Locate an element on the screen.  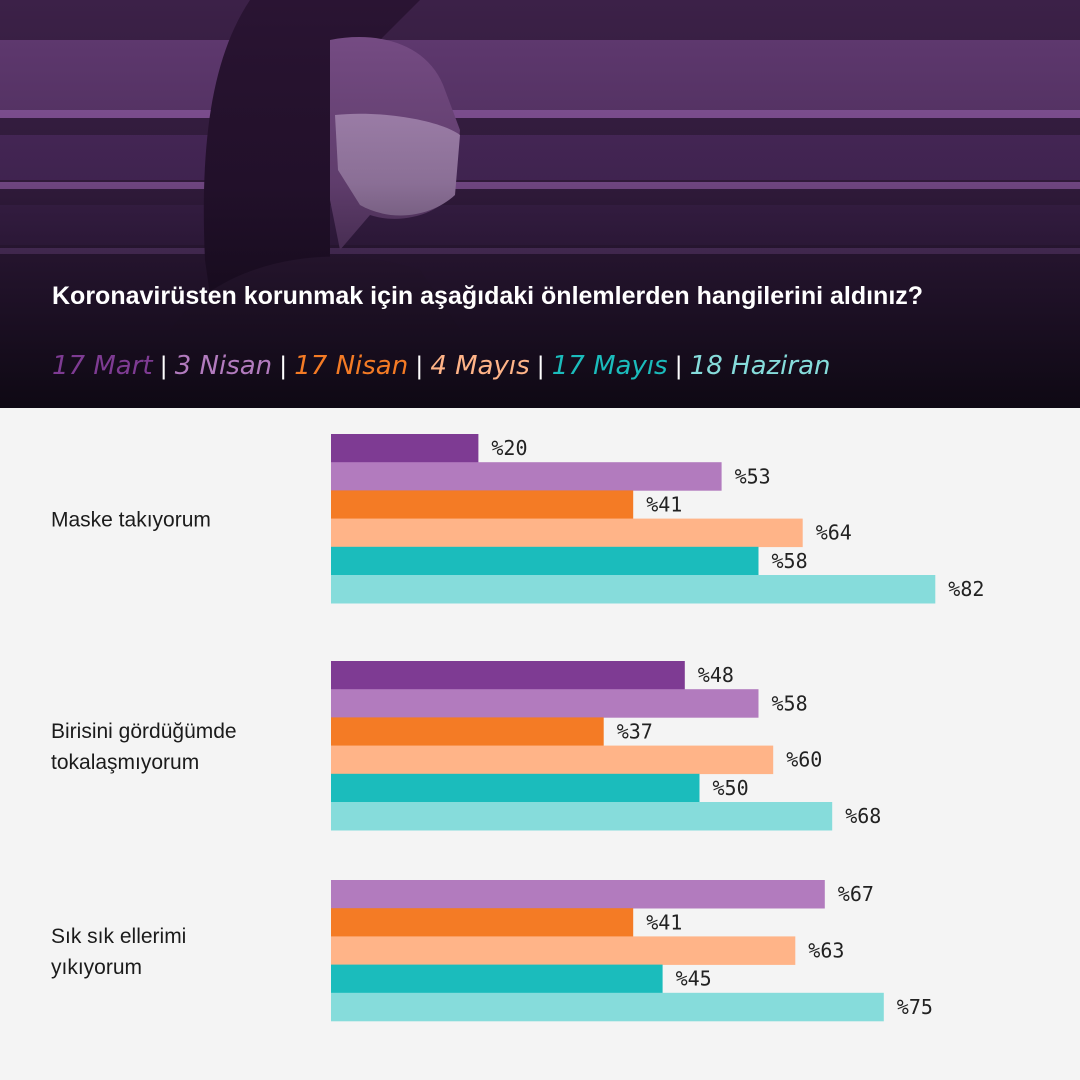
data-label: %63 is located at coordinates (826, 951).